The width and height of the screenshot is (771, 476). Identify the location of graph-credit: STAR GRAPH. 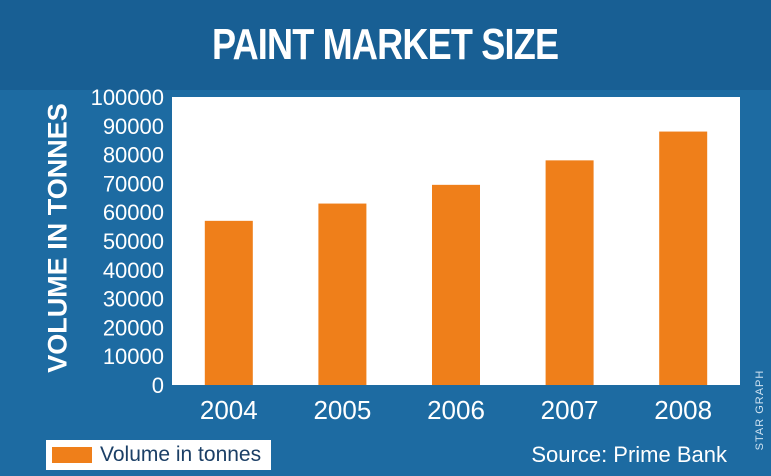
(760, 410).